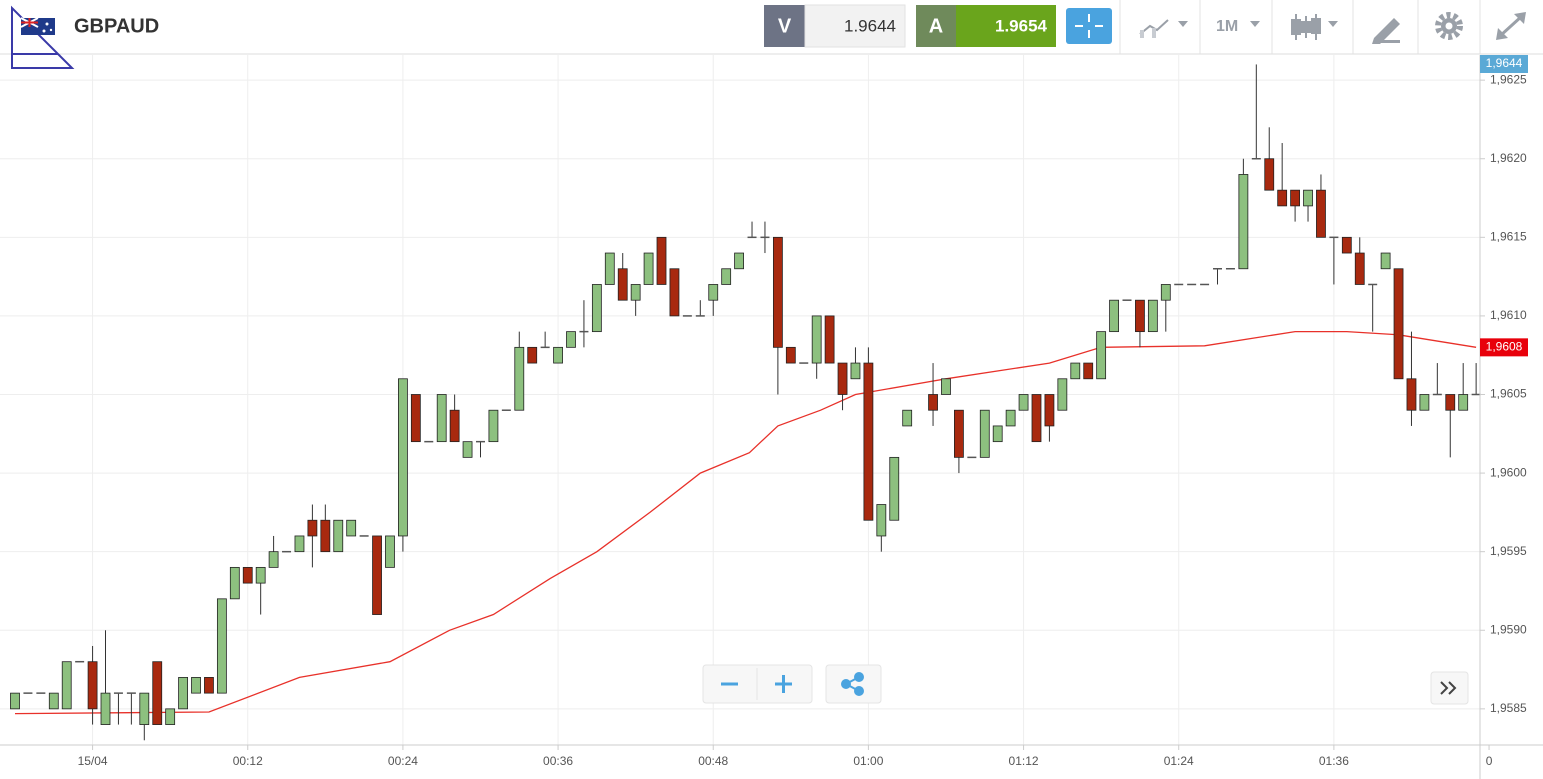 This screenshot has width=1543, height=779. Describe the element at coordinates (248, 761) in the screenshot. I see `x-tick-label: 00:12` at that location.